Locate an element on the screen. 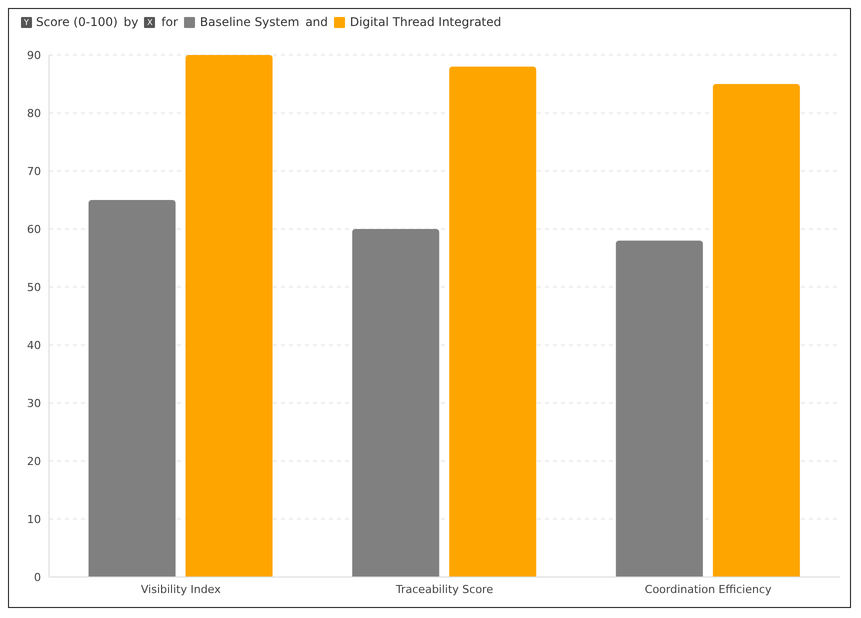 The height and width of the screenshot is (618, 861). y-tick-label: 70 is located at coordinates (34, 171).